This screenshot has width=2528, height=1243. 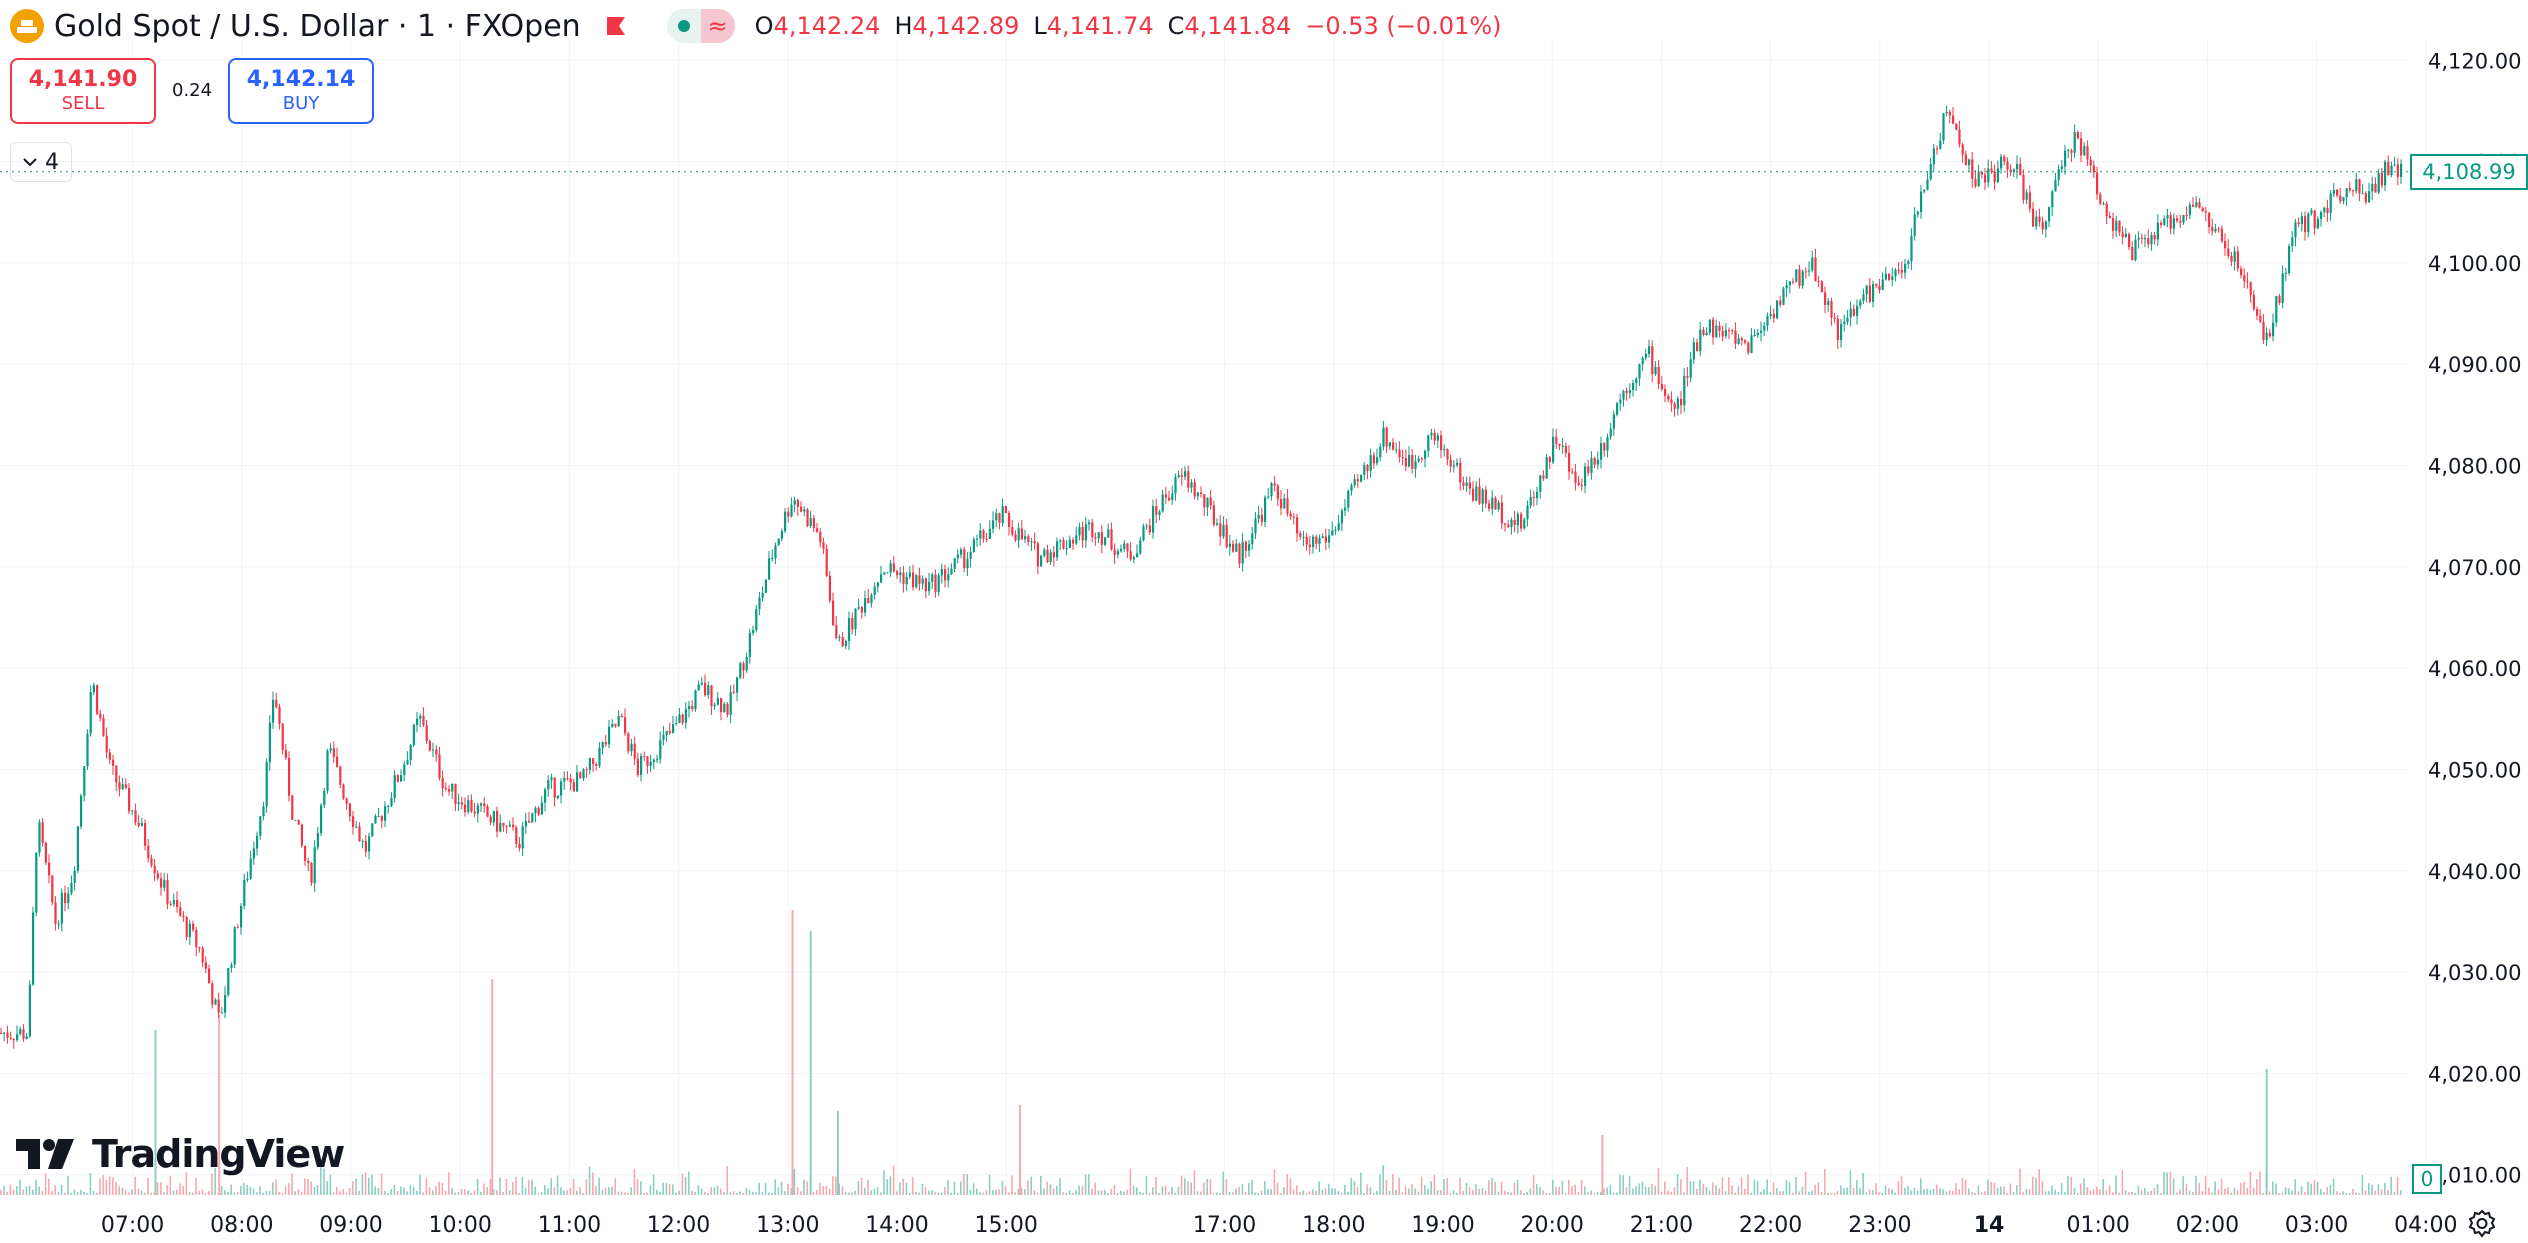 I want to click on tradingview-logo: TradingView, so click(x=180, y=1154).